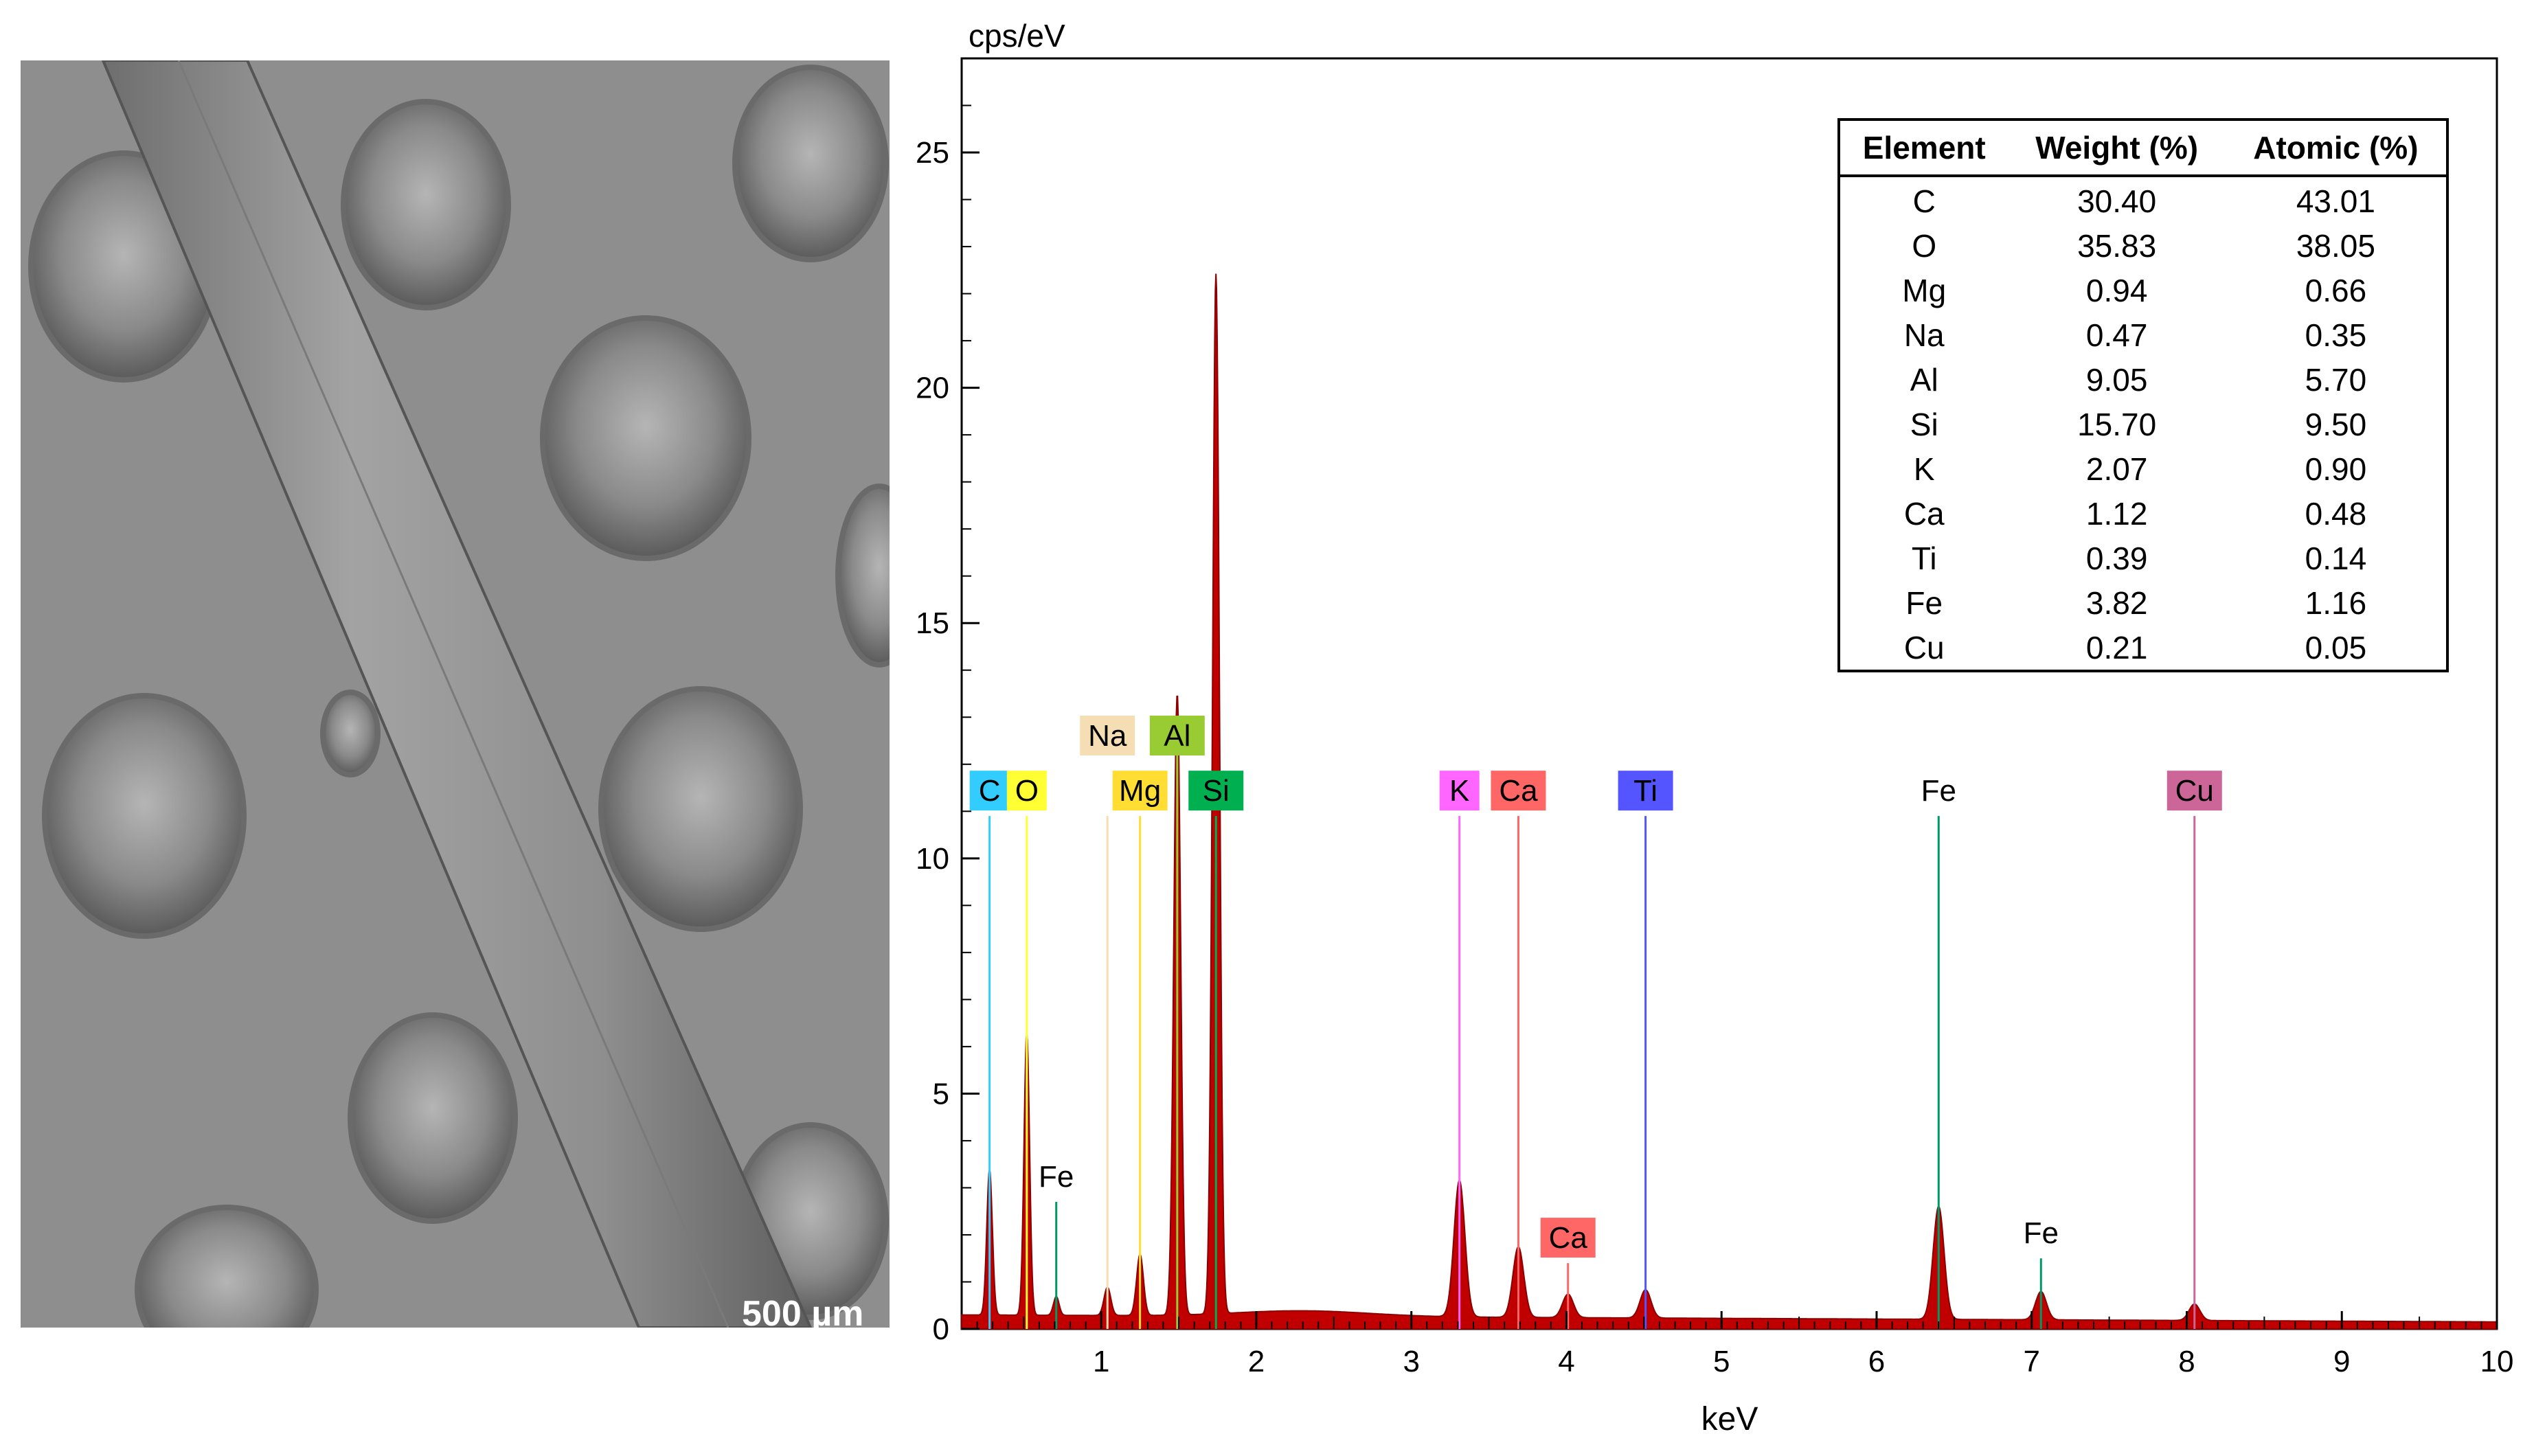 The image size is (2523, 1456). I want to click on cell-element: Al, so click(1924, 379).